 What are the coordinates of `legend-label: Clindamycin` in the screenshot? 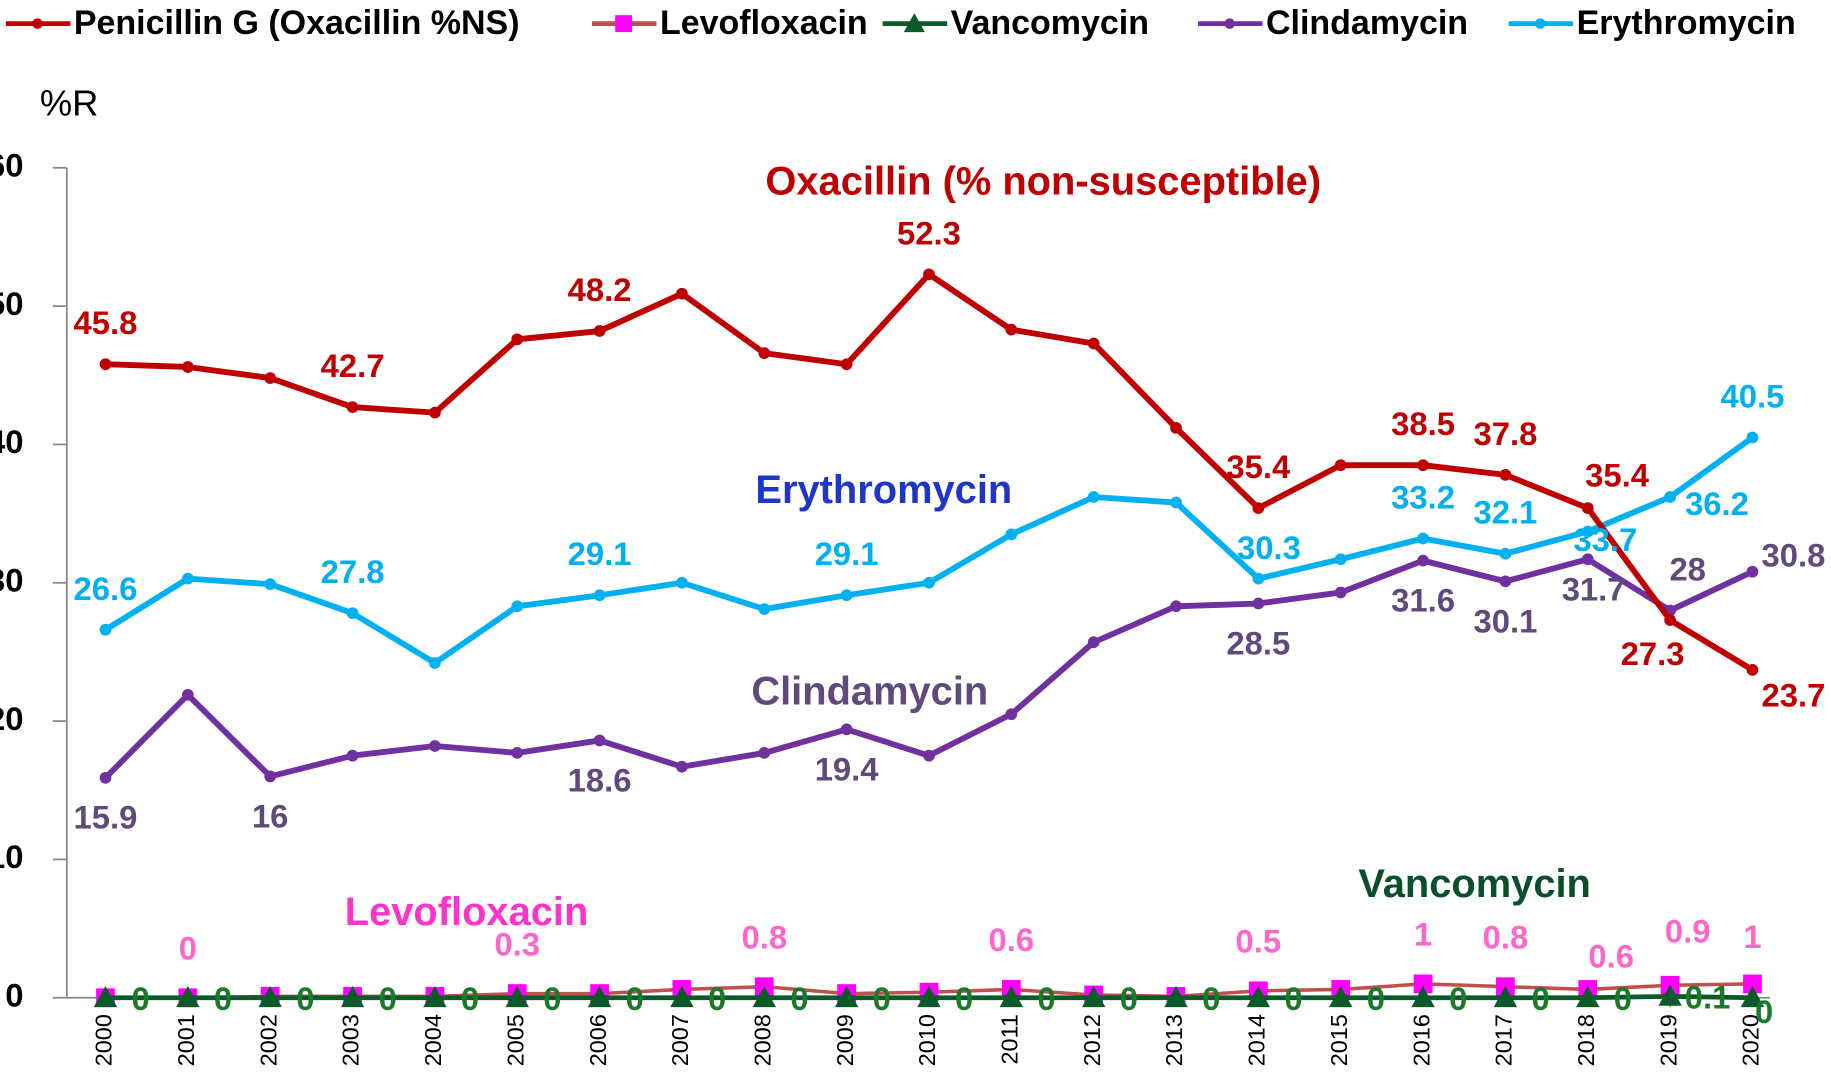 It's located at (1367, 23).